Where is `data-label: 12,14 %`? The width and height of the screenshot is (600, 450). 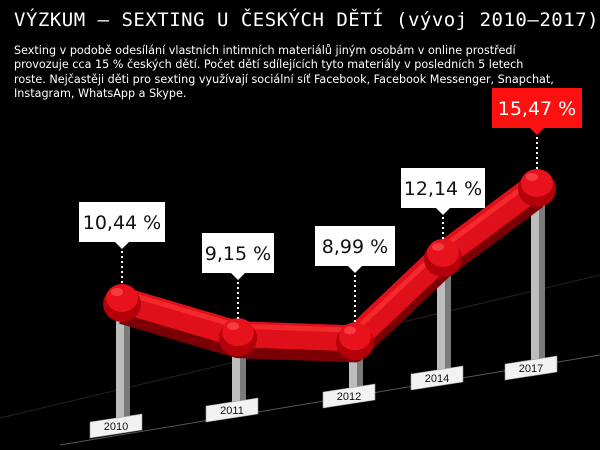 data-label: 12,14 % is located at coordinates (443, 189).